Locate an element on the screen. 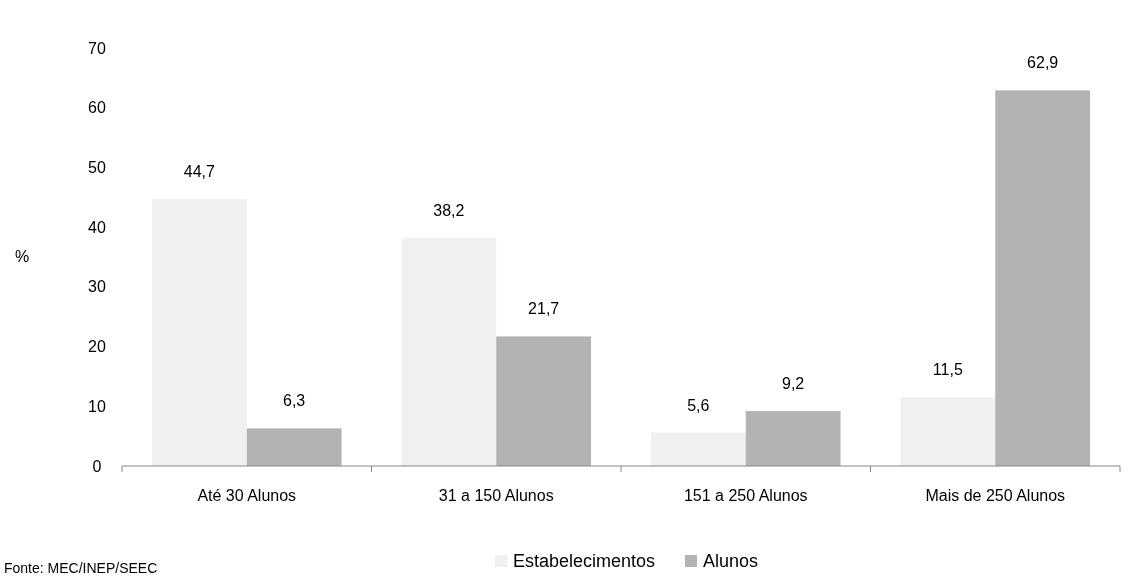 The width and height of the screenshot is (1130, 581). data-label: 9,2 is located at coordinates (793, 384).